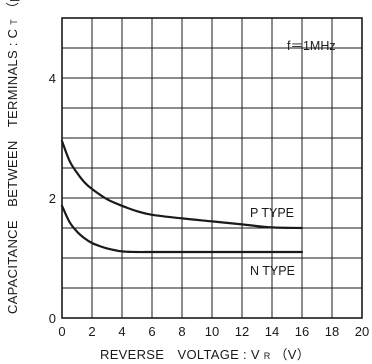  What do you see at coordinates (267, 356) in the screenshot?
I see `x-axis-title-sub: R` at bounding box center [267, 356].